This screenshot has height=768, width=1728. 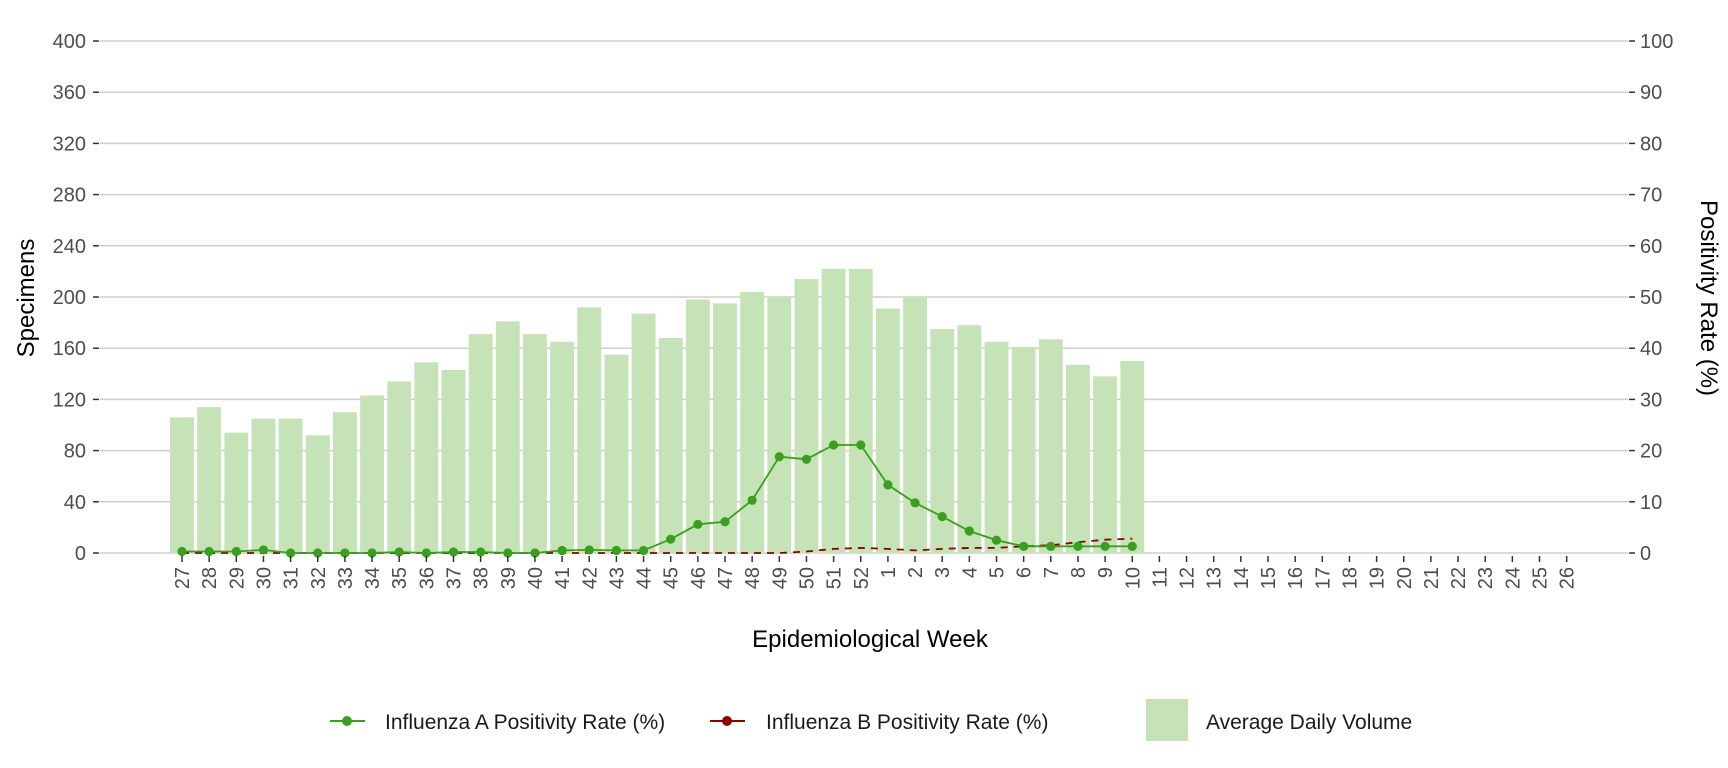 What do you see at coordinates (482, 578) in the screenshot?
I see `x-tick-label: 38` at bounding box center [482, 578].